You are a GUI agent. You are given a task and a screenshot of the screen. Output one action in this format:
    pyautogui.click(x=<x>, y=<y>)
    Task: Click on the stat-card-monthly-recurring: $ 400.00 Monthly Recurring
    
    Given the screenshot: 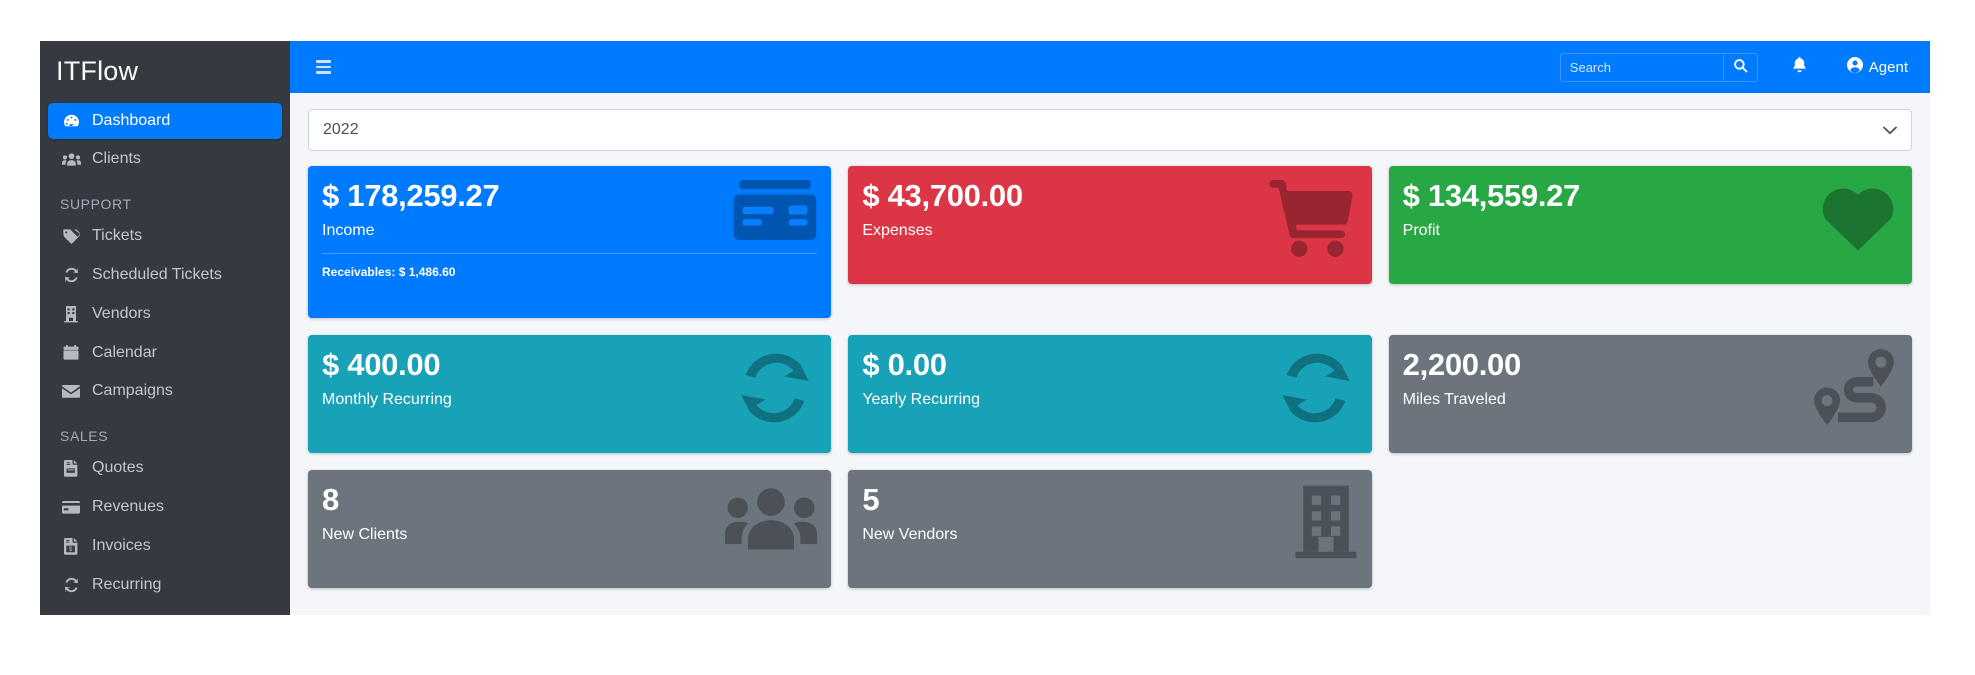 What is the action you would take?
    pyautogui.click(x=570, y=394)
    